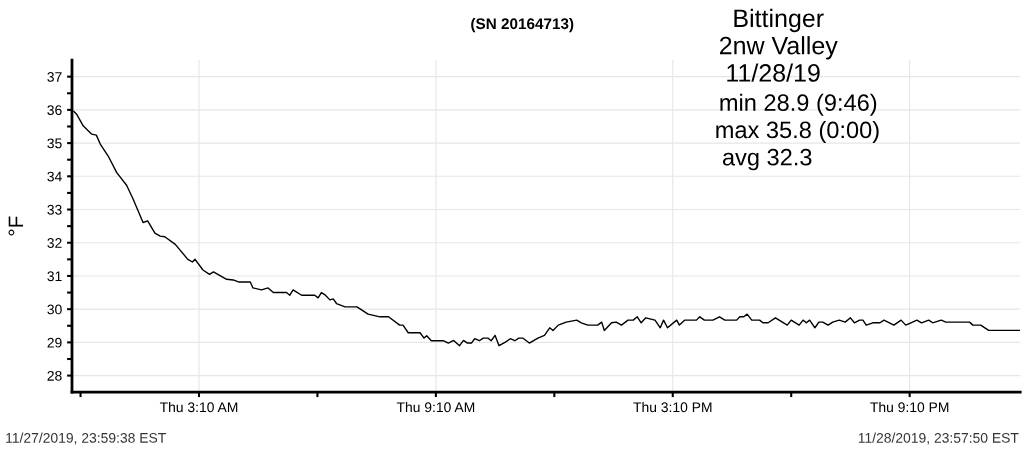  What do you see at coordinates (54, 309) in the screenshot?
I see `y-tick-label: 30` at bounding box center [54, 309].